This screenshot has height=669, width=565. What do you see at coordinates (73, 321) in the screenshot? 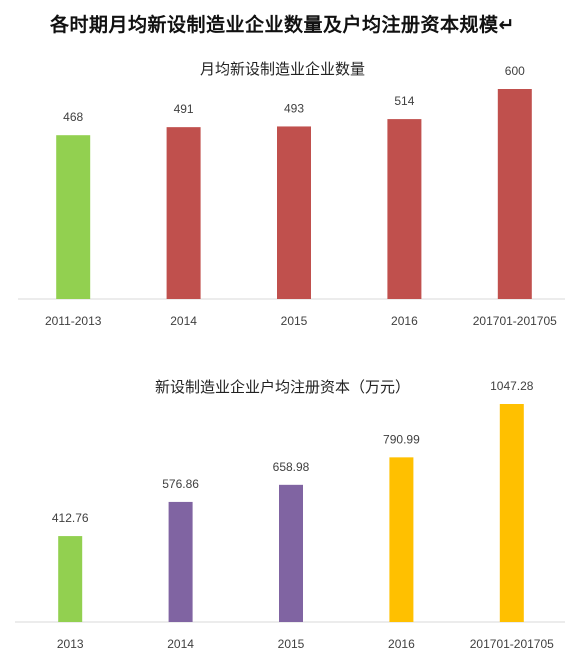
I see `x-tick-label: 2011-2013` at bounding box center [73, 321].